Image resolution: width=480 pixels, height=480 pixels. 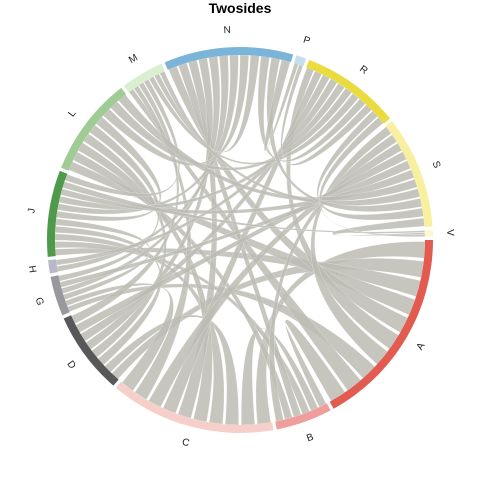 I want to click on ribbon-A-S, so click(x=351, y=245).